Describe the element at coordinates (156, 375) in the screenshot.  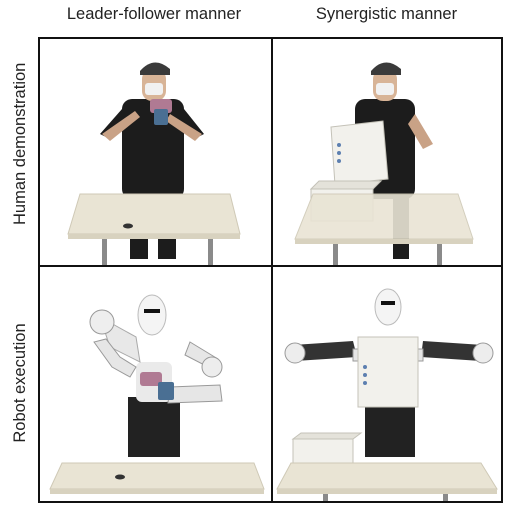
I see `robot-figure` at that location.